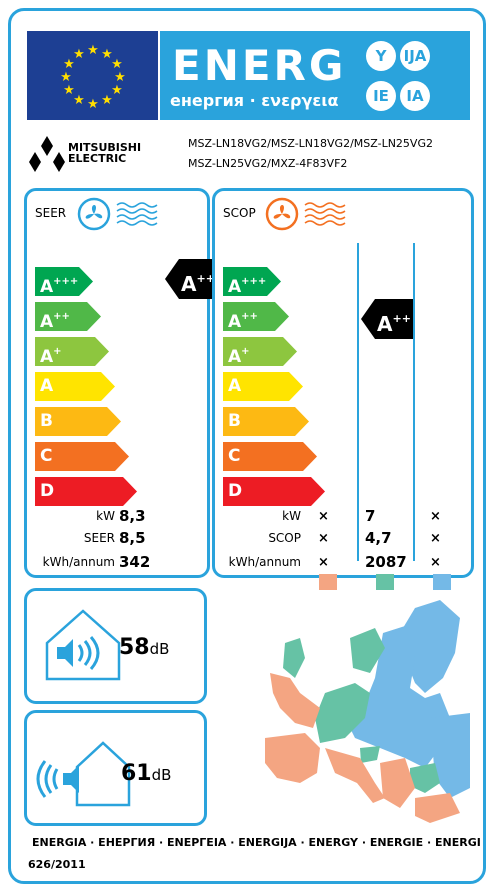 Image resolution: width=495 pixels, height=892 pixels. I want to click on seer-row-value: 8,3, so click(132, 516).